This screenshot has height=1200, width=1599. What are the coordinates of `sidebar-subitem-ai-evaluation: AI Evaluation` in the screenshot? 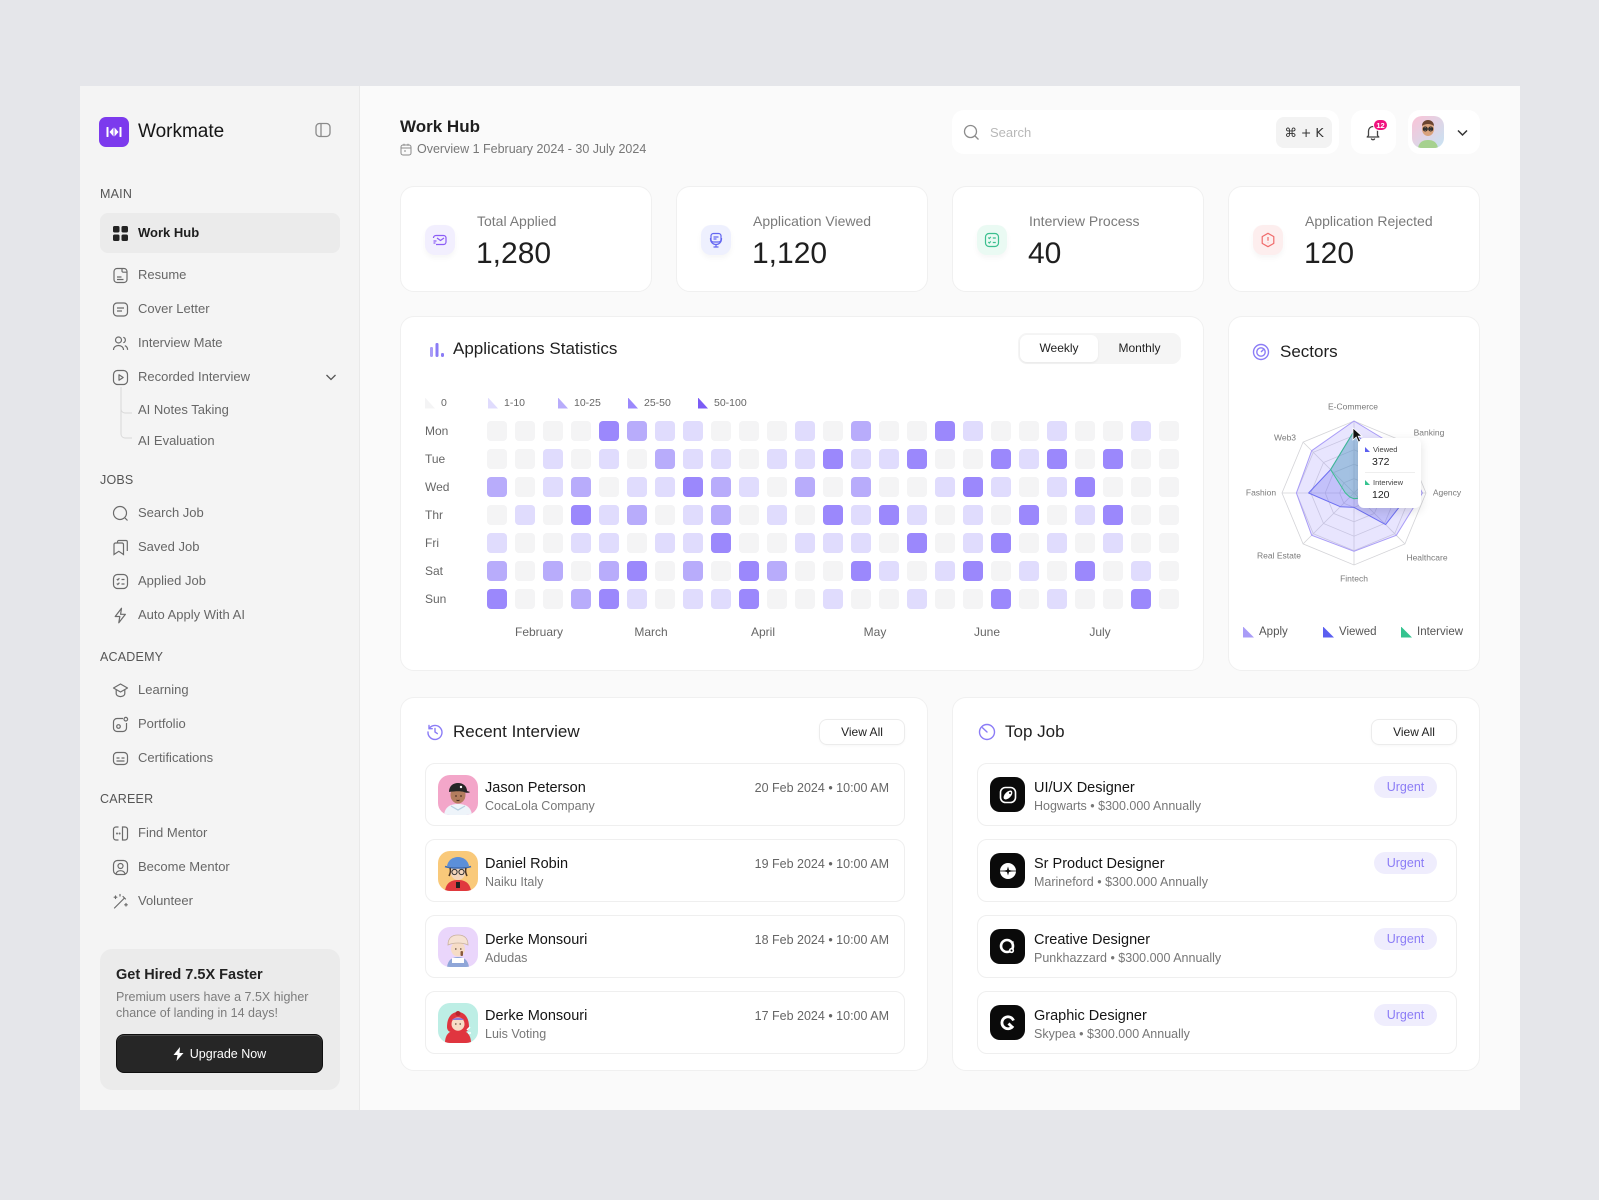 It's located at (220, 441).